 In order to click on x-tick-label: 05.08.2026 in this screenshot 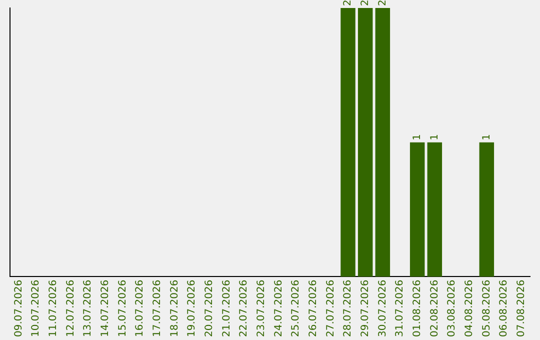, I will do `click(486, 309)`.